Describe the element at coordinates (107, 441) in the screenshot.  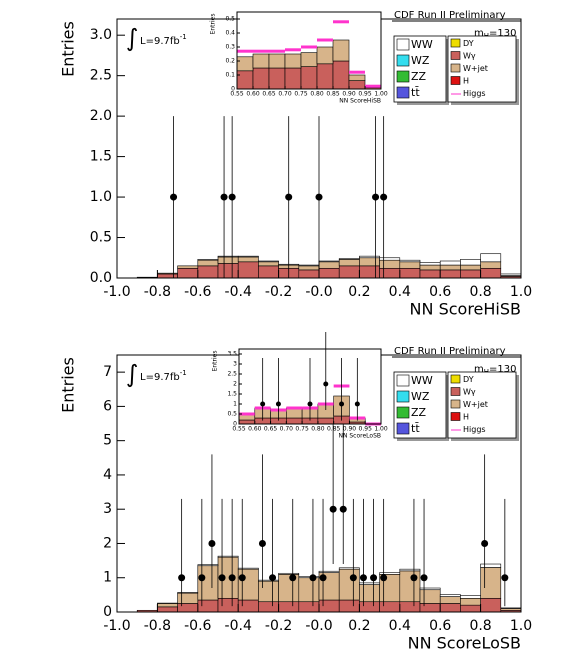
I see `y-tick-label: 5` at that location.